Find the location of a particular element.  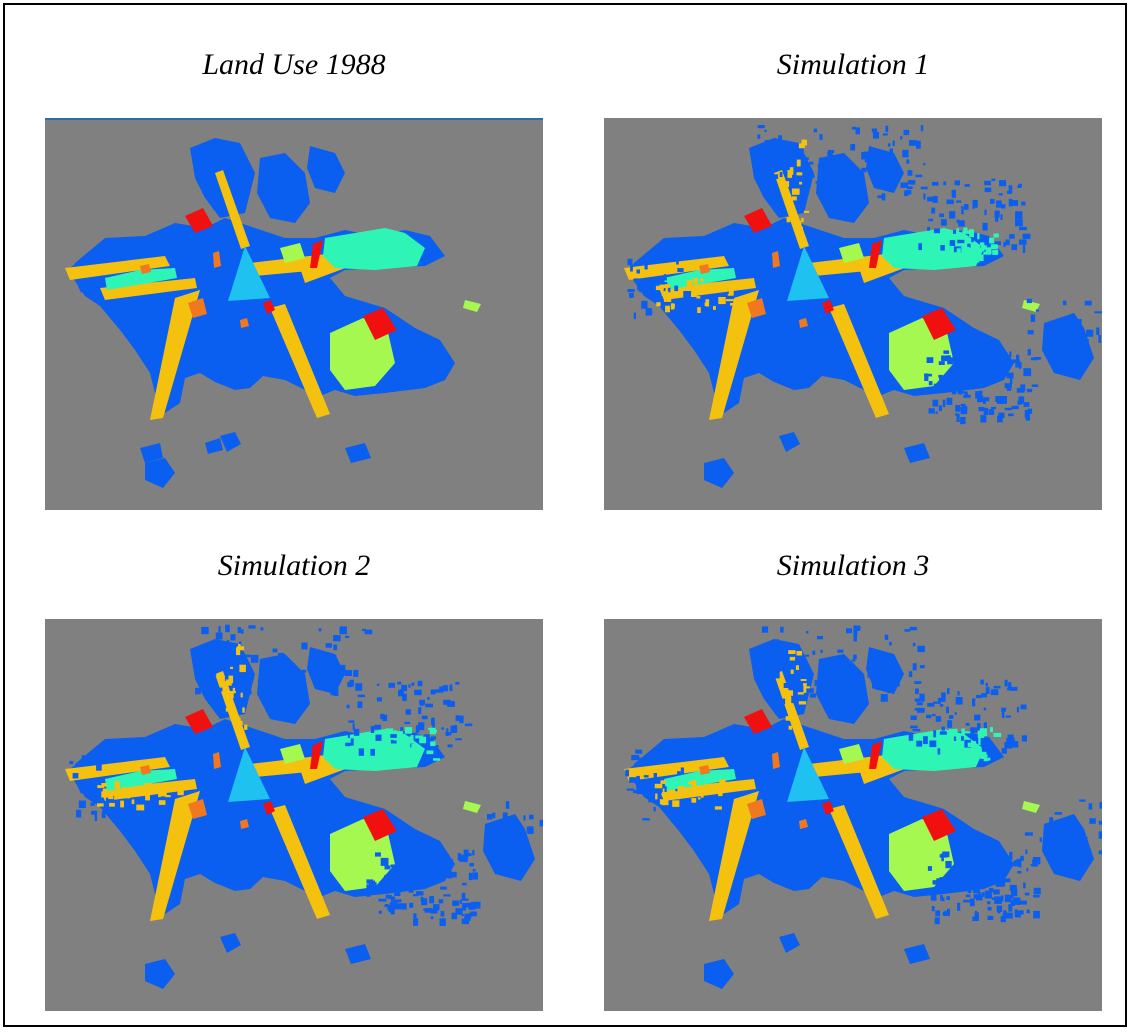

industrial-west is located at coordinates (700, 780).